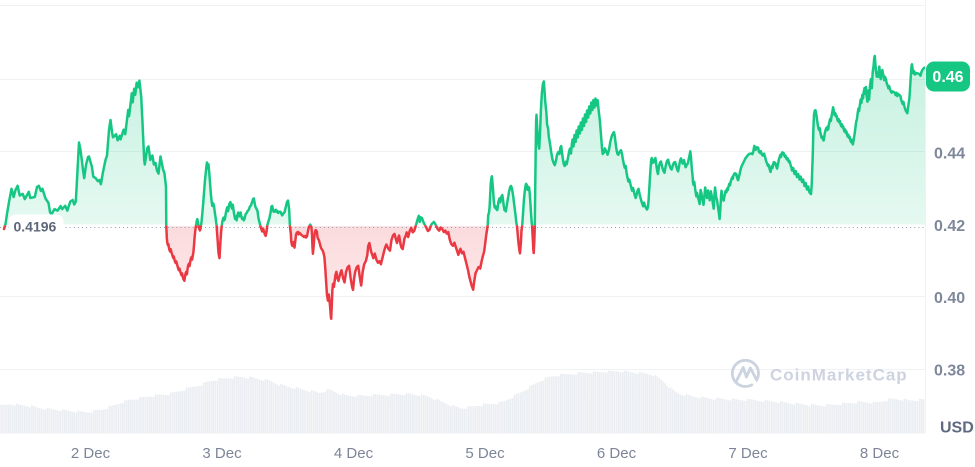  What do you see at coordinates (354, 453) in the screenshot?
I see `svg-text: 4 Dec` at bounding box center [354, 453].